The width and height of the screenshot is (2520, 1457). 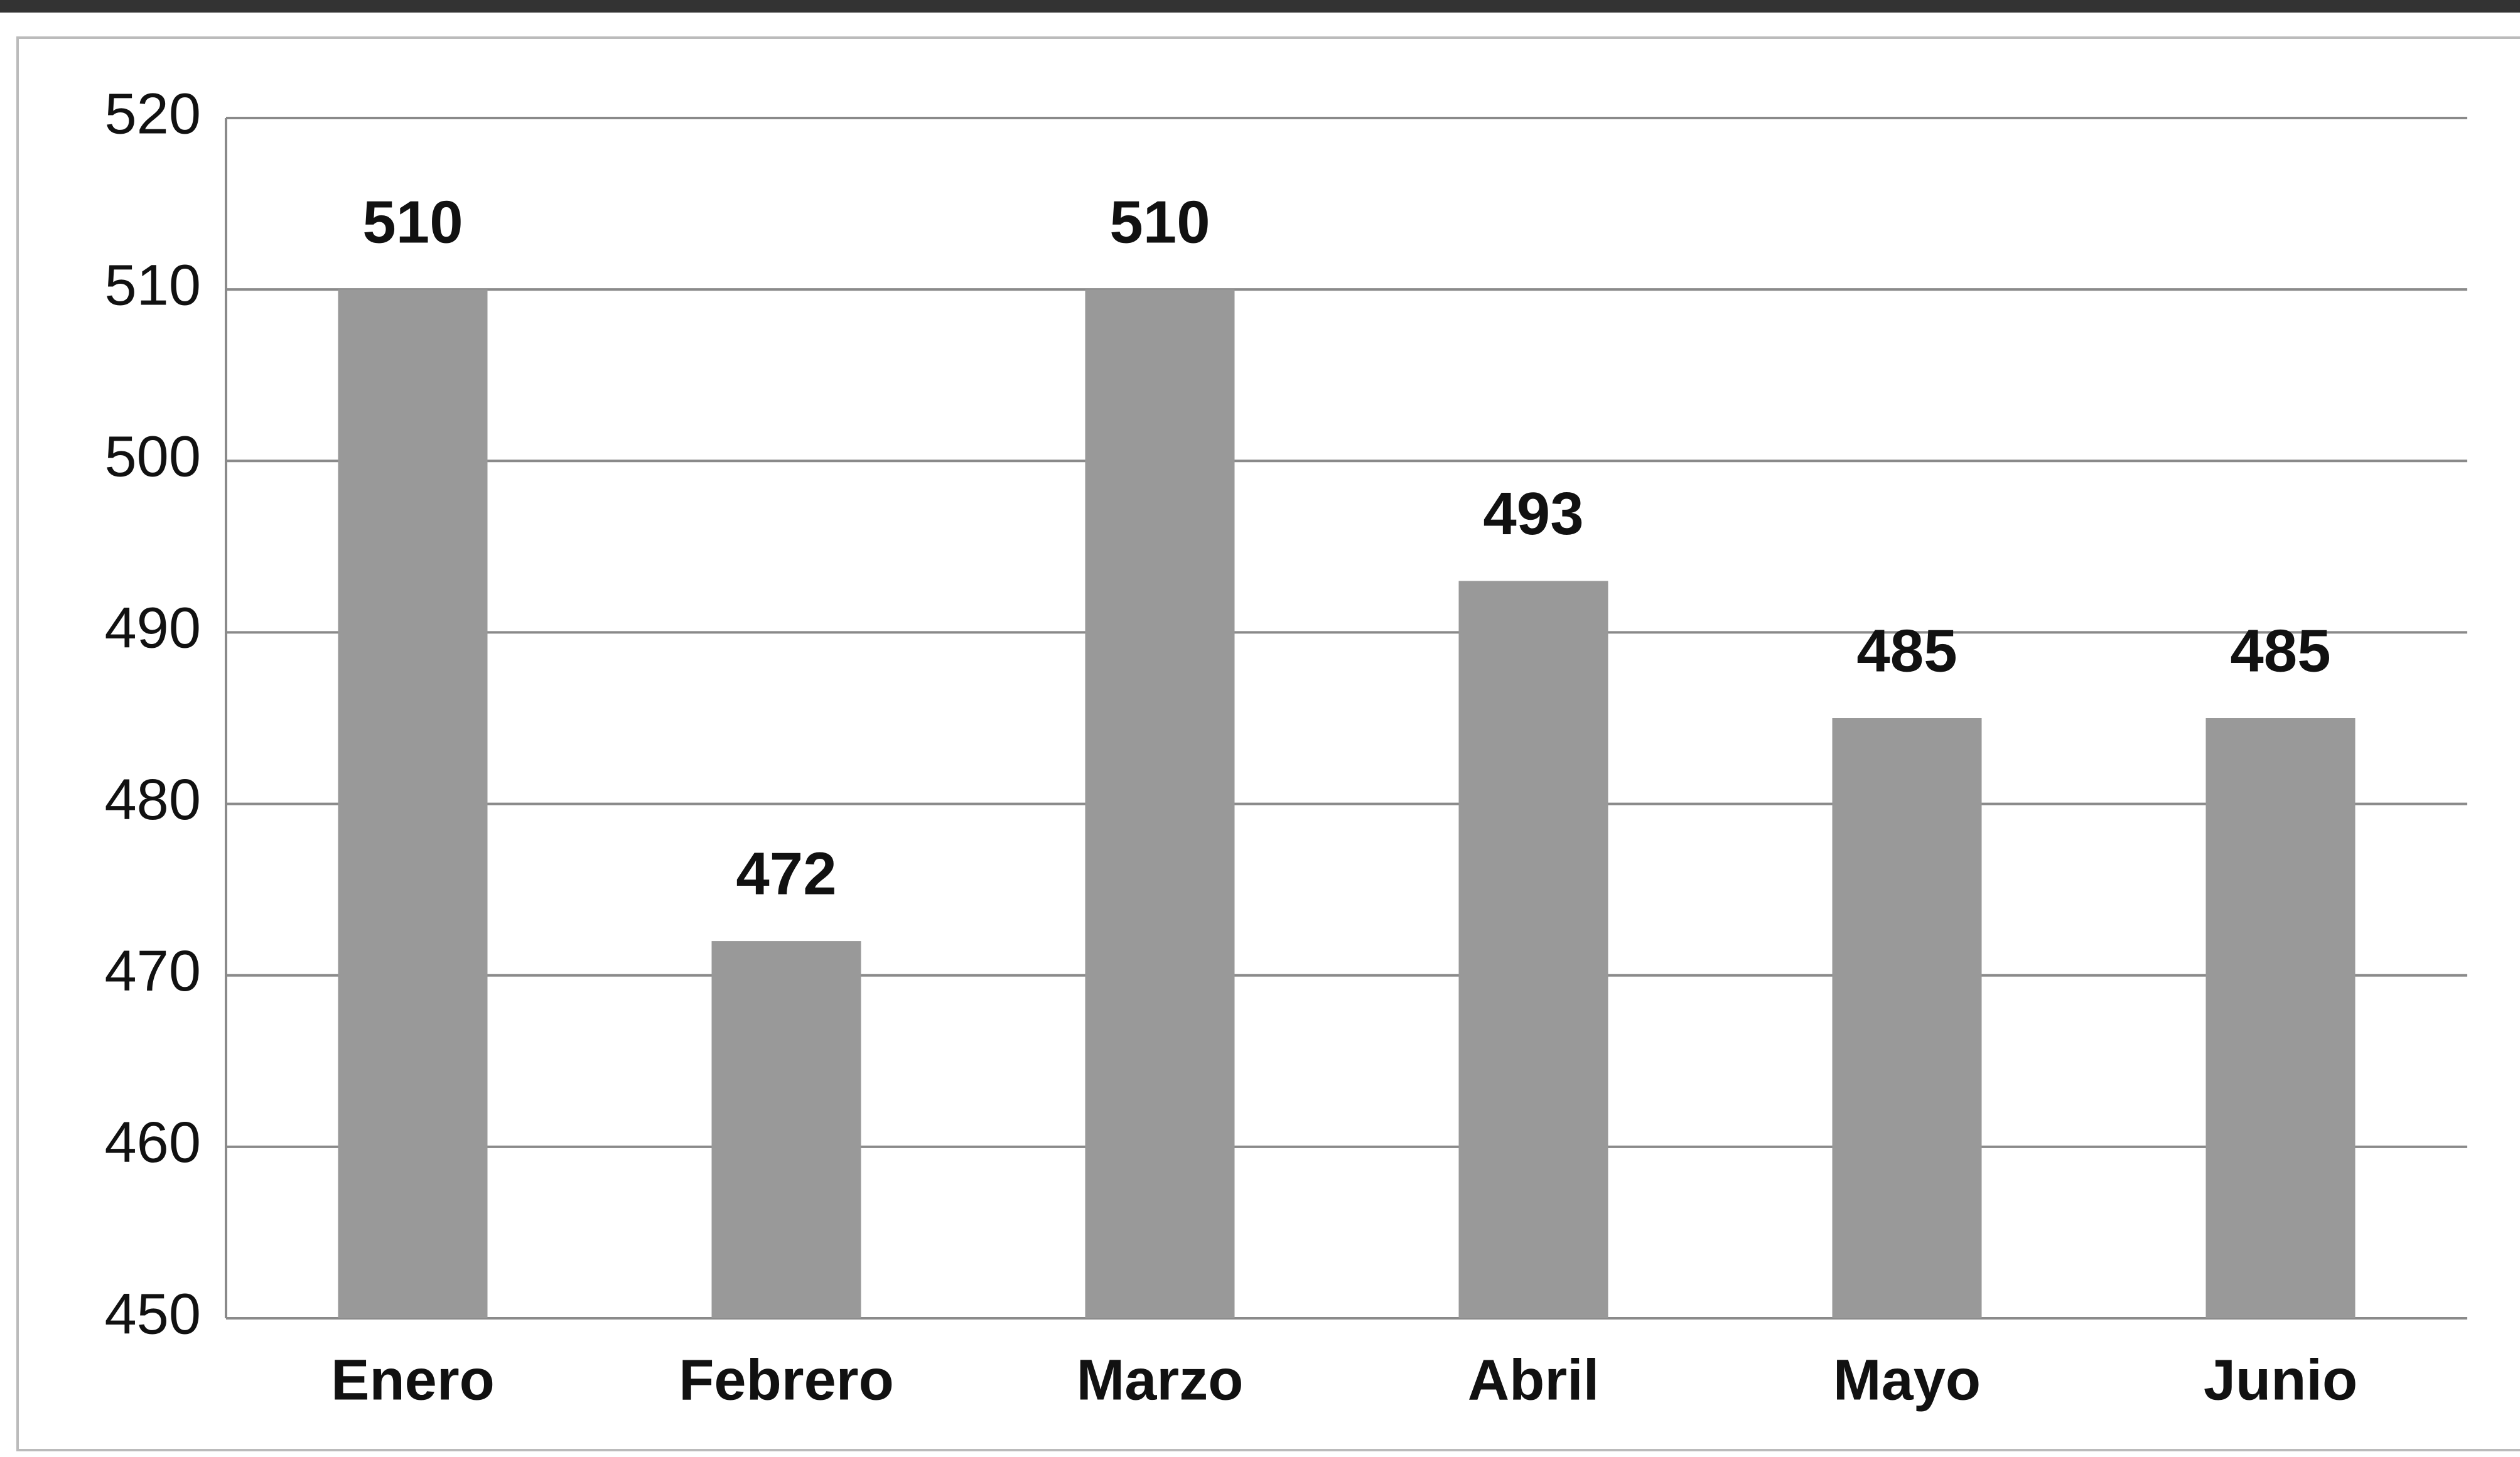 I want to click on x-tick-label: Junio, so click(x=2280, y=1380).